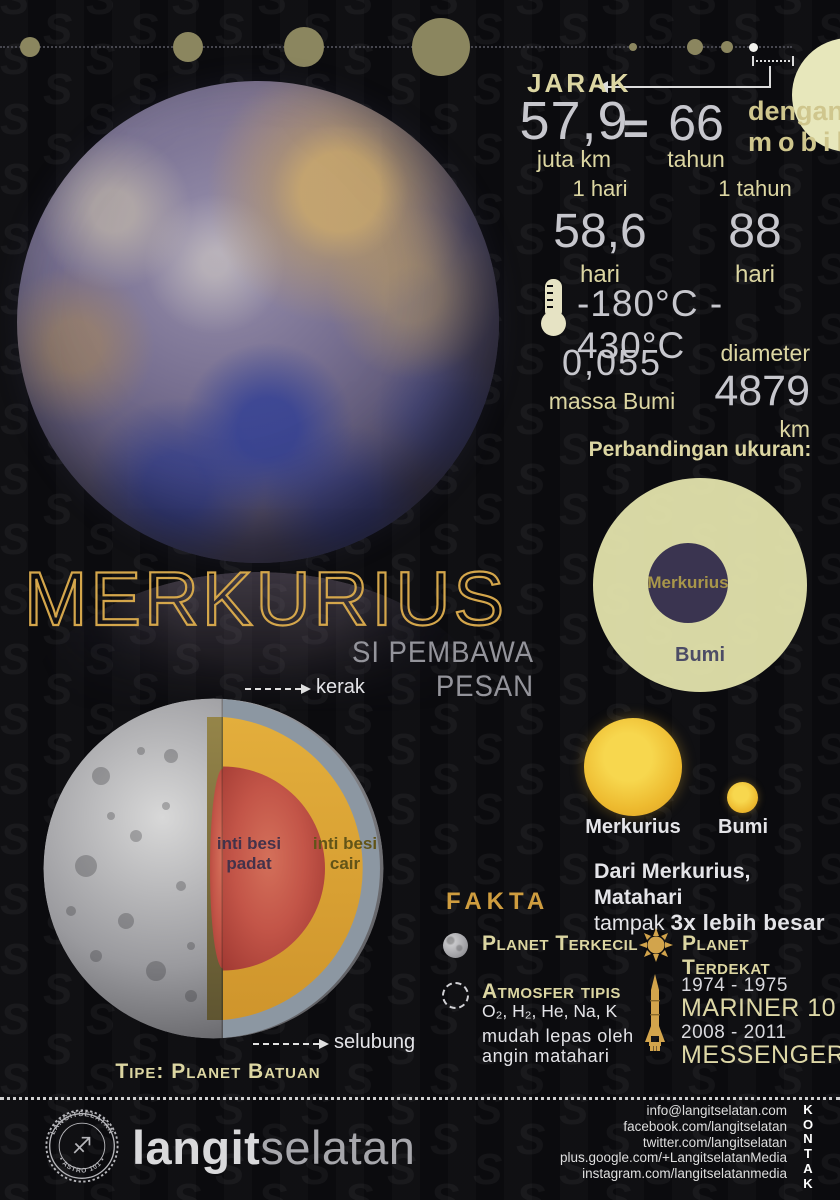 This screenshot has height=1200, width=840. I want to click on mission2-years: 2008 - 2011, so click(734, 1032).